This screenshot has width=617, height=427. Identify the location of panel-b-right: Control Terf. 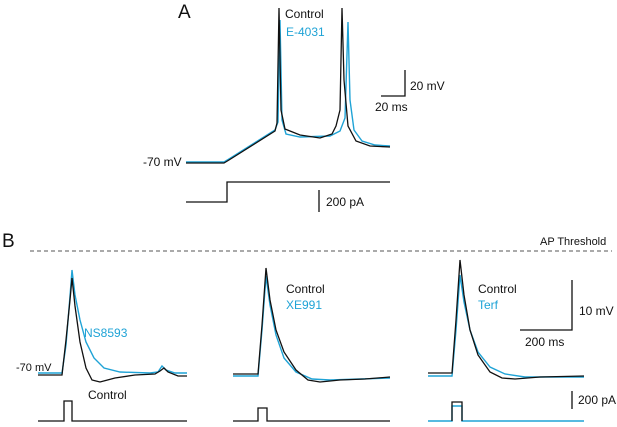
(506, 340).